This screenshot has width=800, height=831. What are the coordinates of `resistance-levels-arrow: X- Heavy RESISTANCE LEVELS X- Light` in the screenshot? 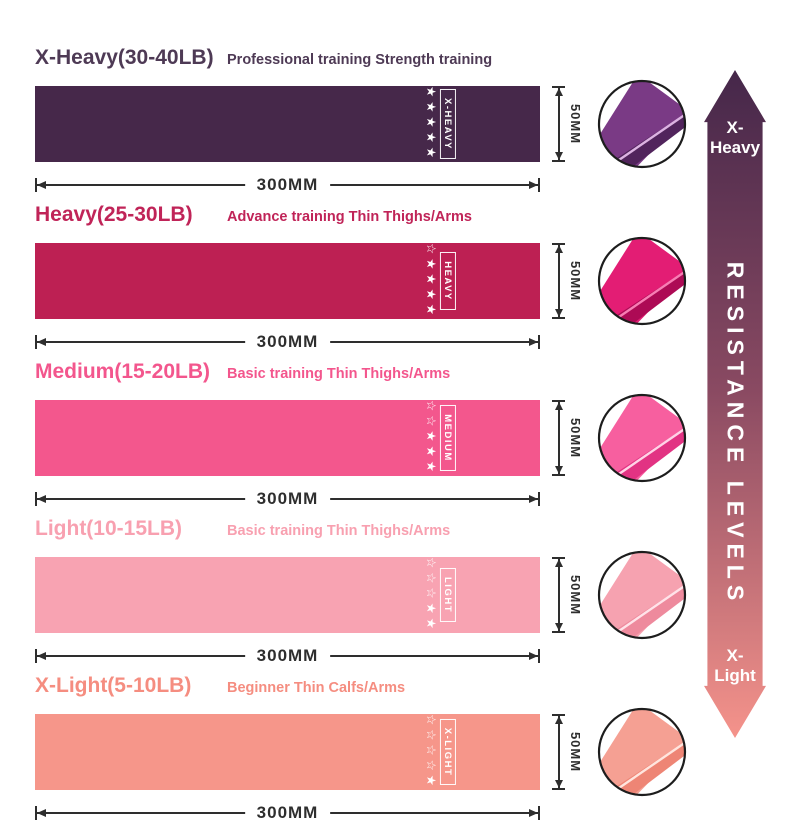 It's located at (735, 404).